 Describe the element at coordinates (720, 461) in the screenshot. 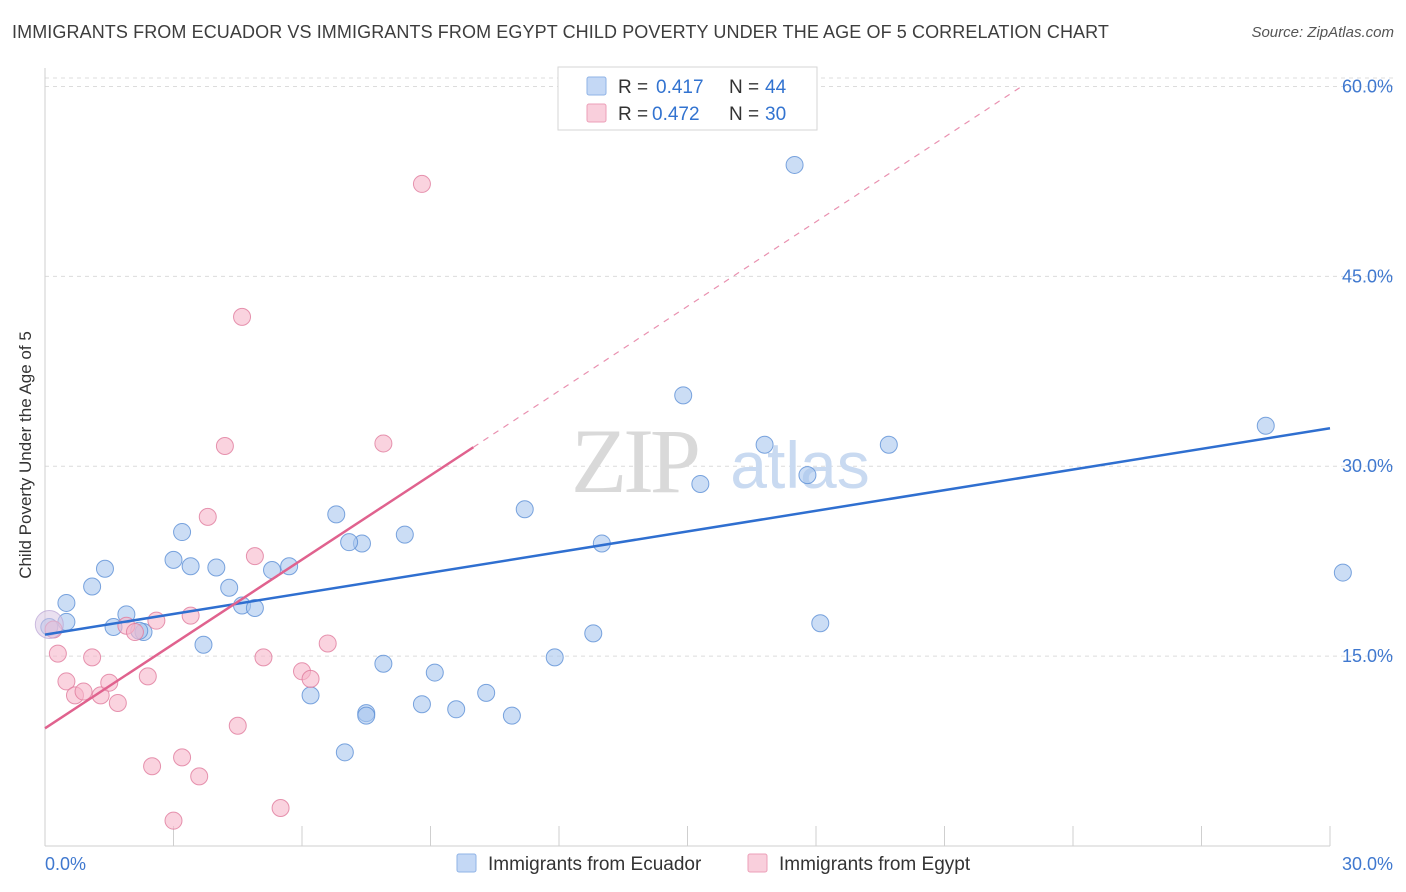

I see `watermark: ZIP atlas` at that location.